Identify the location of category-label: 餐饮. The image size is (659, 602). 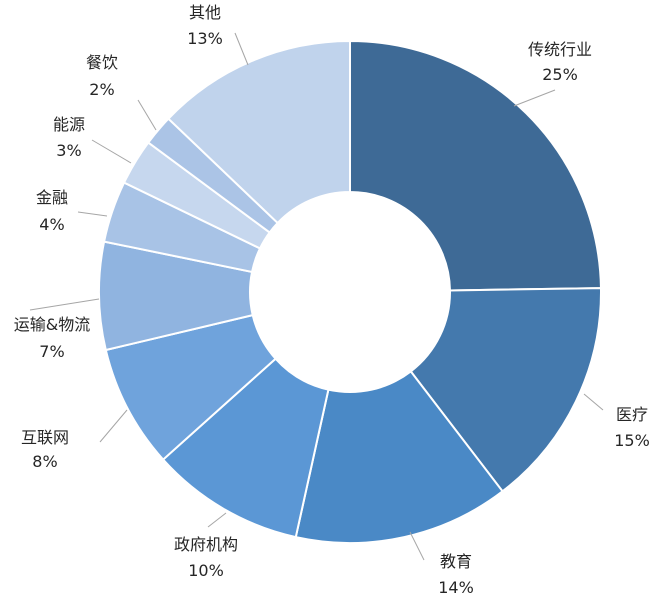
(102, 62).